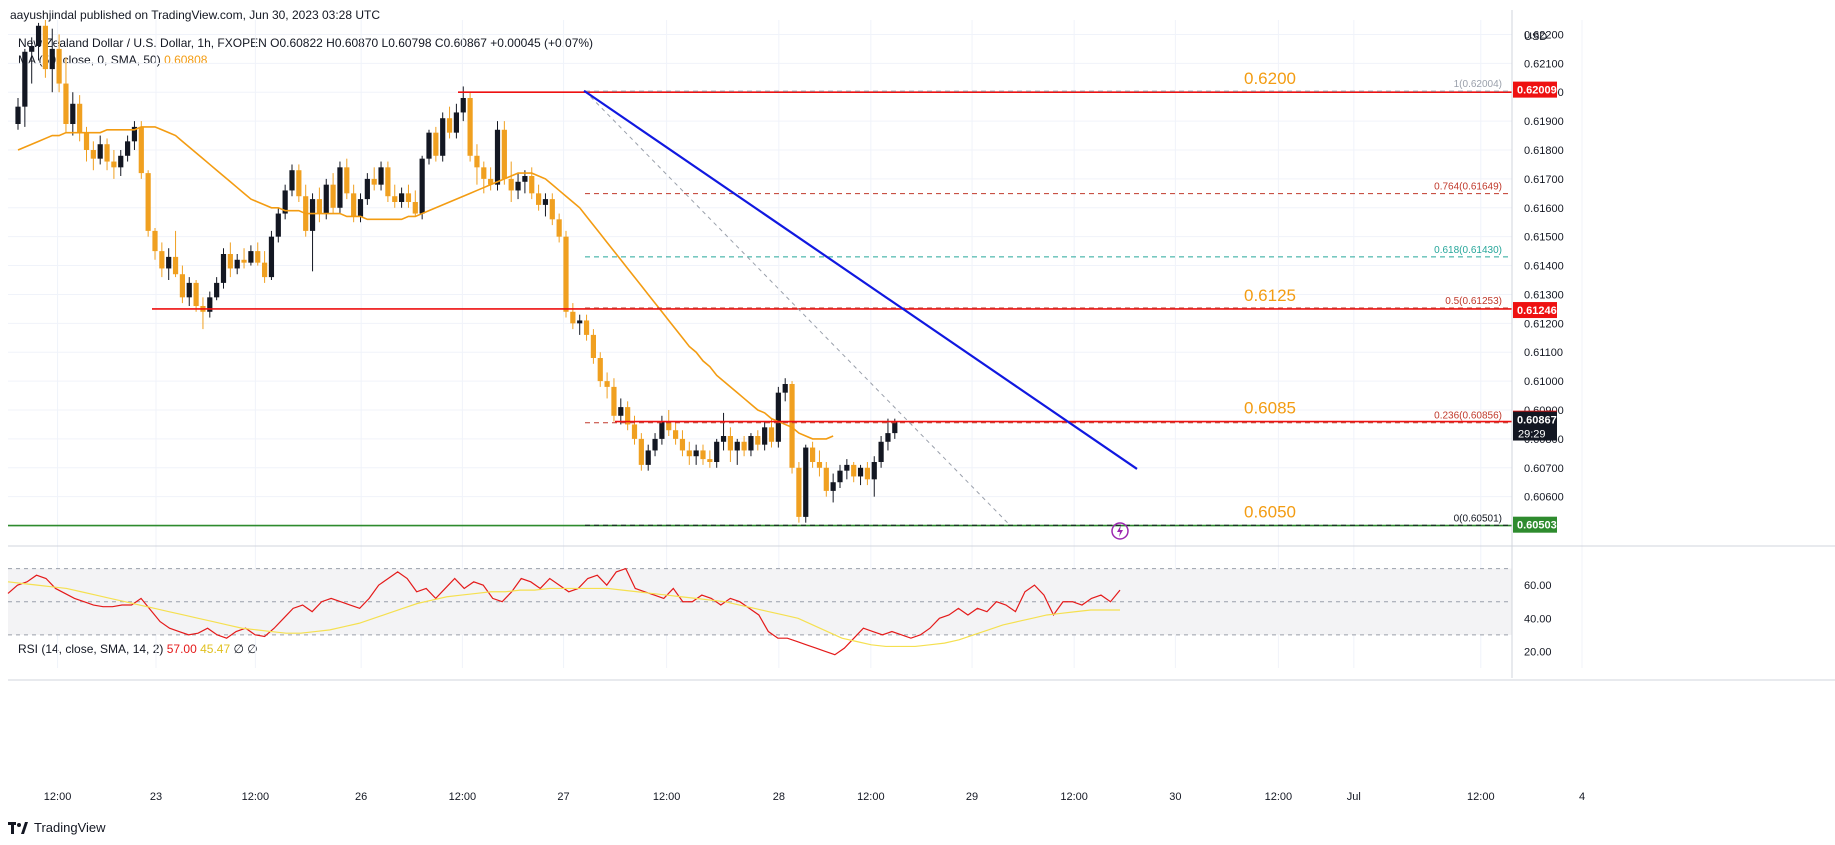 Image resolution: width=1835 pixels, height=845 pixels. Describe the element at coordinates (1468, 416) in the screenshot. I see `fib-label: 0.236(0.60856)` at that location.